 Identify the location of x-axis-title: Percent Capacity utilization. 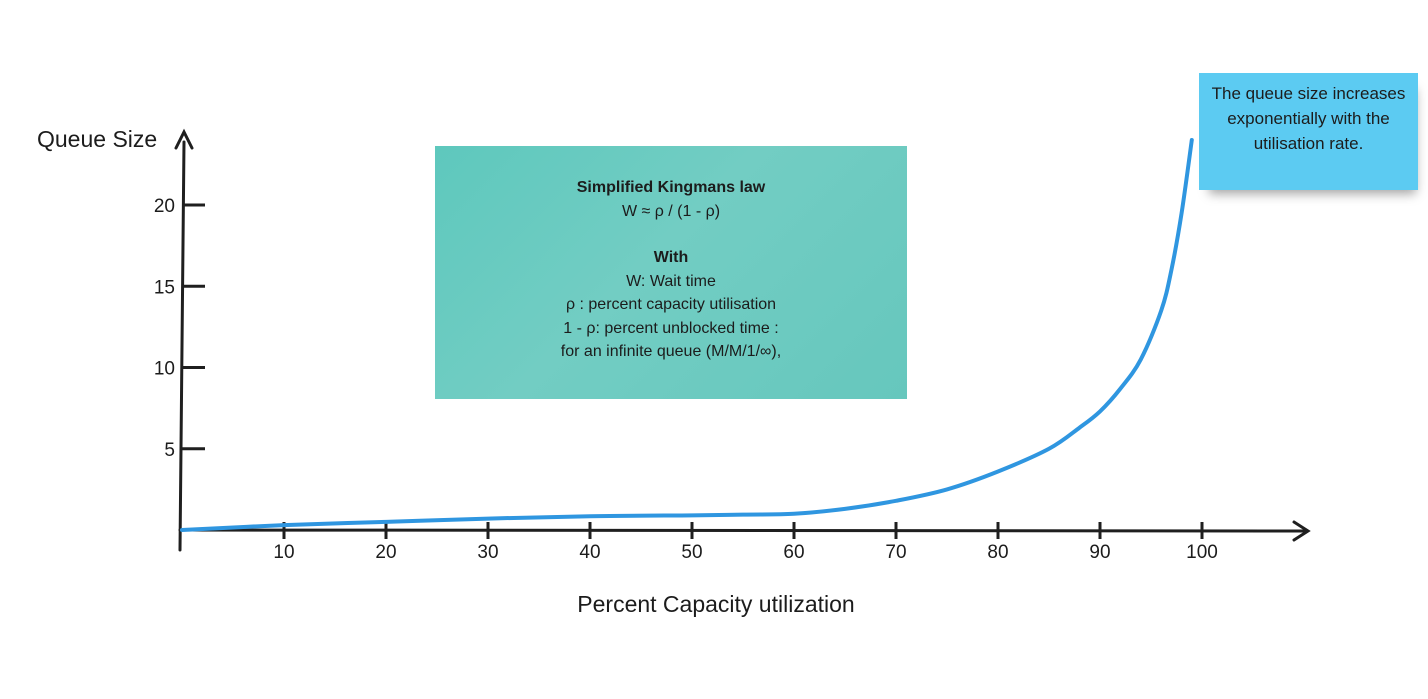
(715, 604).